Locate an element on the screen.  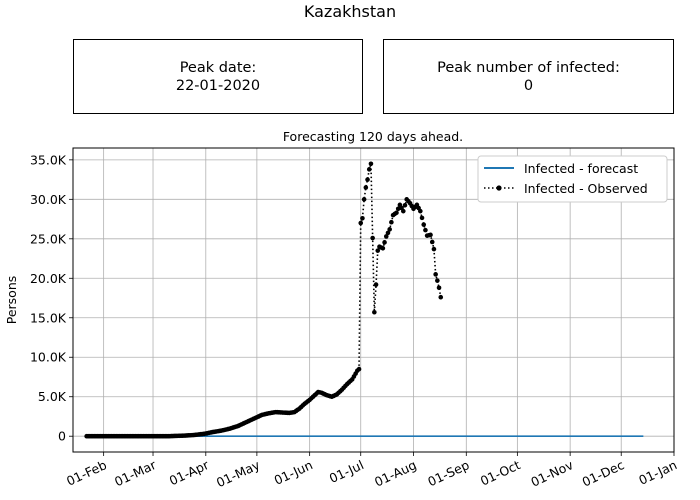
peak-number-box: Peak number of infected: 0 is located at coordinates (528, 76).